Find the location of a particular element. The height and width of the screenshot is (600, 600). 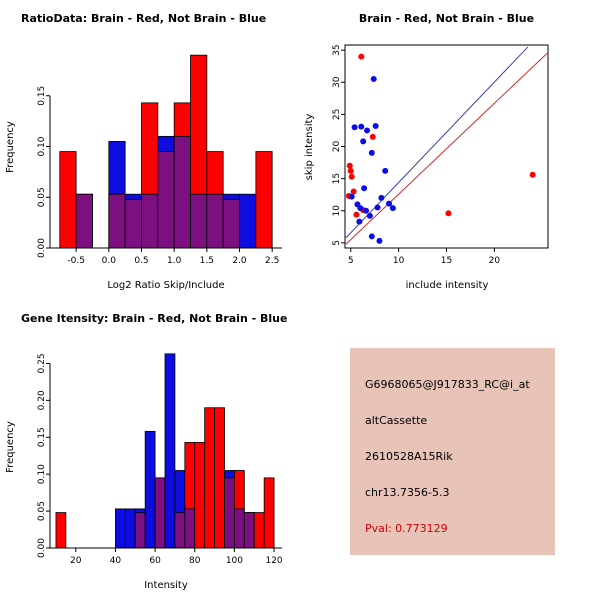

x-tick-label: 10 is located at coordinates (399, 261).